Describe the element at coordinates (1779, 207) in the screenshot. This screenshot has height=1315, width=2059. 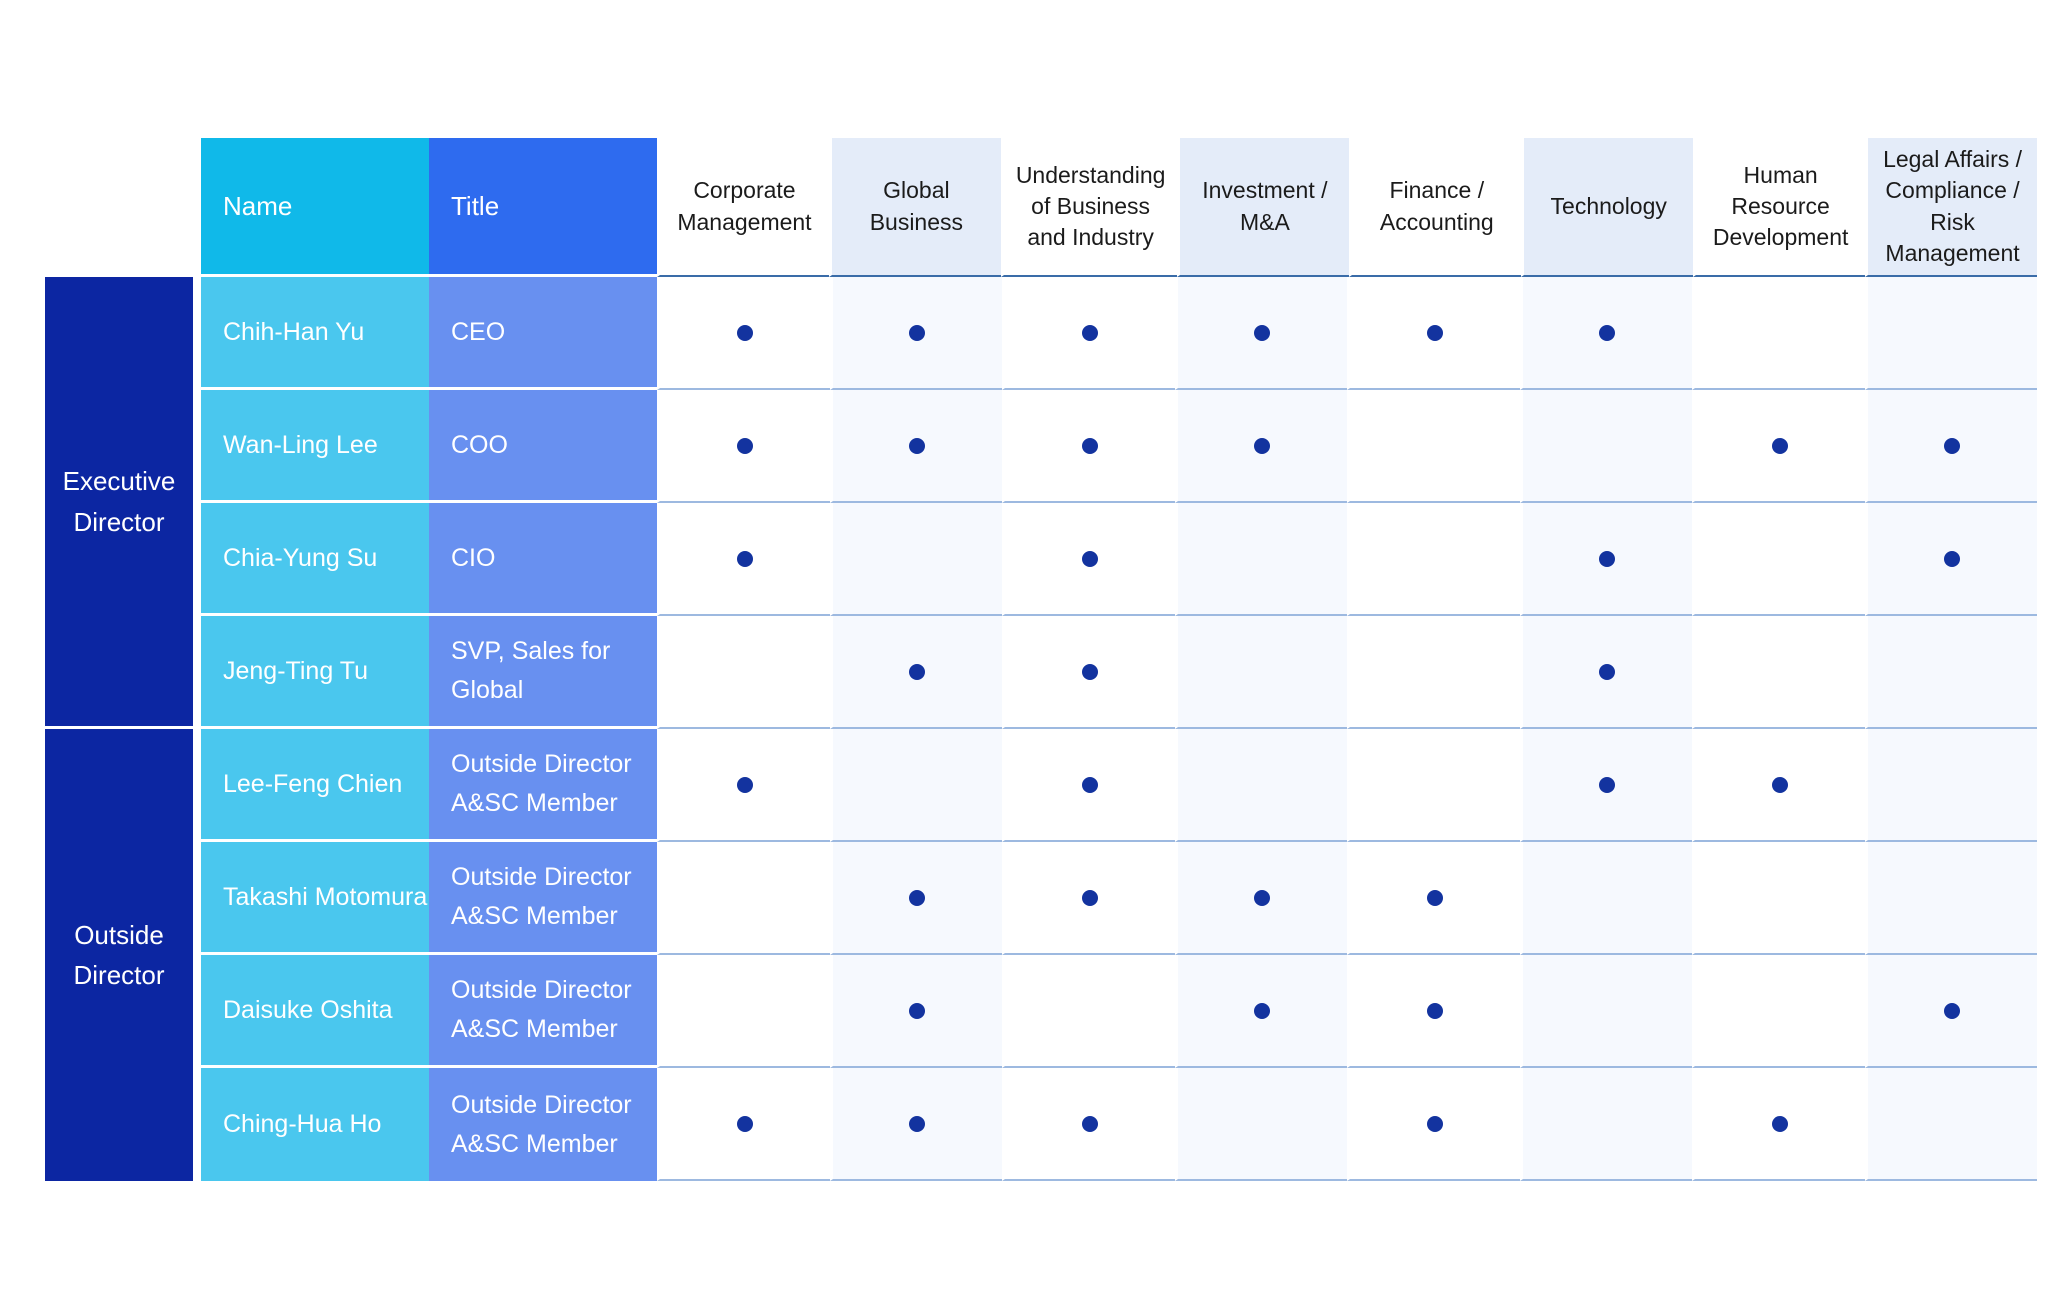
I see `column-header-human-resource-development: Human Resource Development` at that location.